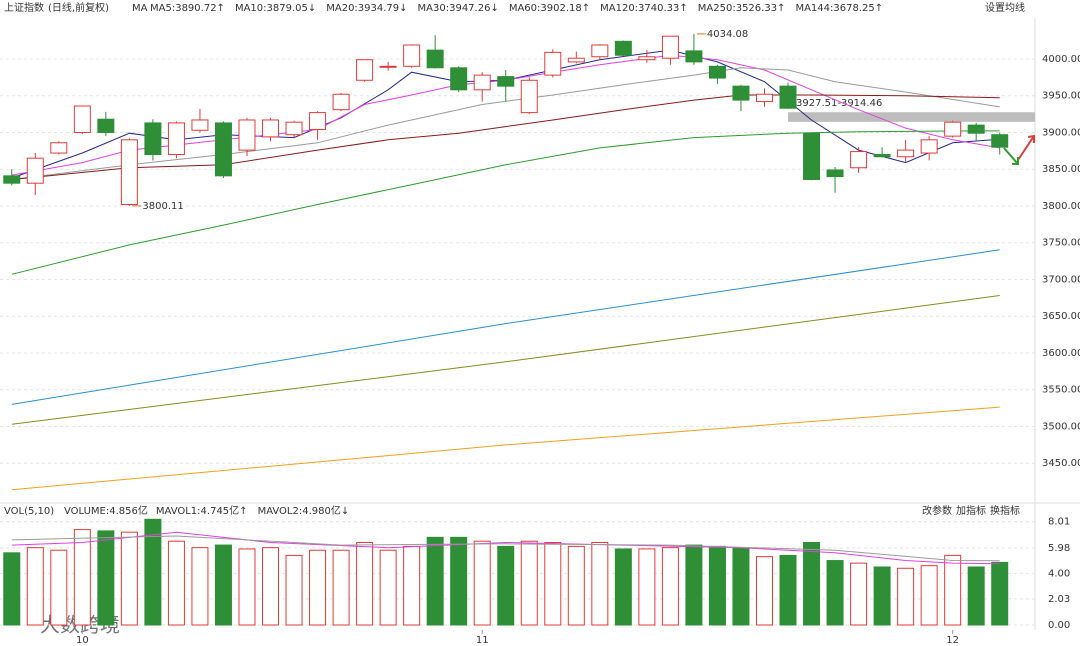 Image resolution: width=1080 pixels, height=646 pixels. Describe the element at coordinates (1061, 243) in the screenshot. I see `y-tick-label: 3750.00` at that location.